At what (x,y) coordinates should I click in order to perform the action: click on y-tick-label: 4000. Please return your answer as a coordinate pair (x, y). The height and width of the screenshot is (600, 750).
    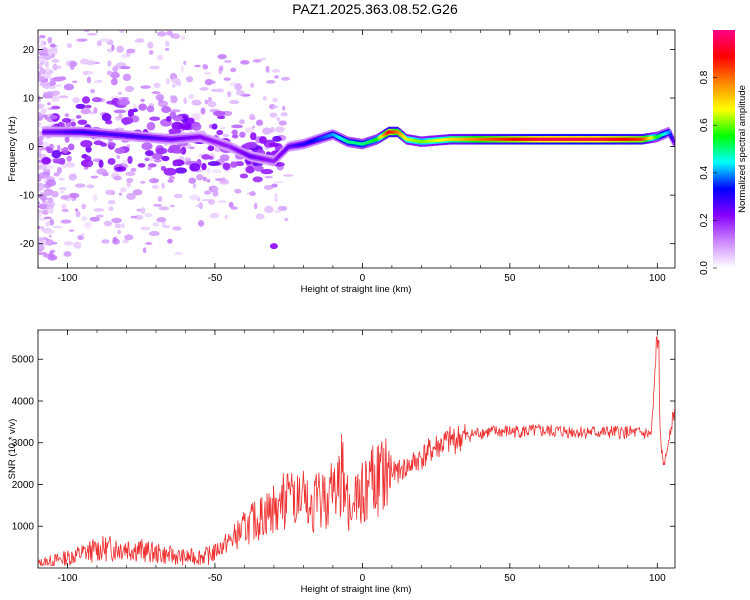
    Looking at the image, I should click on (23, 401).